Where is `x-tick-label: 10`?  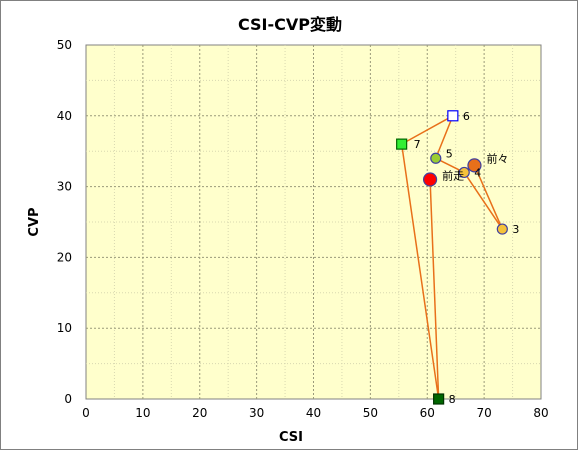
x-tick-label: 10 is located at coordinates (142, 413).